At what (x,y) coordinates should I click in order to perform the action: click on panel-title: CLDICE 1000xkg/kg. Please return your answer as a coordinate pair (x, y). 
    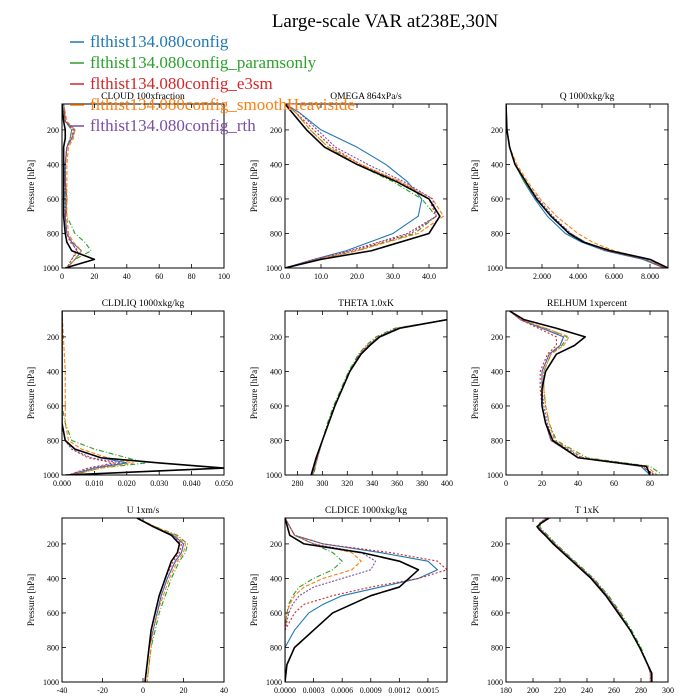
    Looking at the image, I should click on (366, 511).